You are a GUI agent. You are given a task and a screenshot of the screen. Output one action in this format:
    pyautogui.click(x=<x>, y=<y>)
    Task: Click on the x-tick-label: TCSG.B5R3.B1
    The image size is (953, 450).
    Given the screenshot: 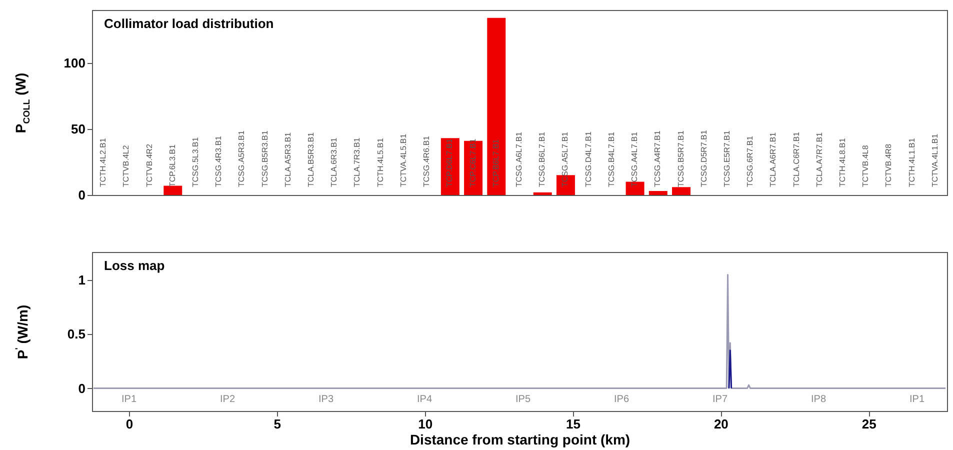 What is the action you would take?
    pyautogui.click(x=265, y=158)
    